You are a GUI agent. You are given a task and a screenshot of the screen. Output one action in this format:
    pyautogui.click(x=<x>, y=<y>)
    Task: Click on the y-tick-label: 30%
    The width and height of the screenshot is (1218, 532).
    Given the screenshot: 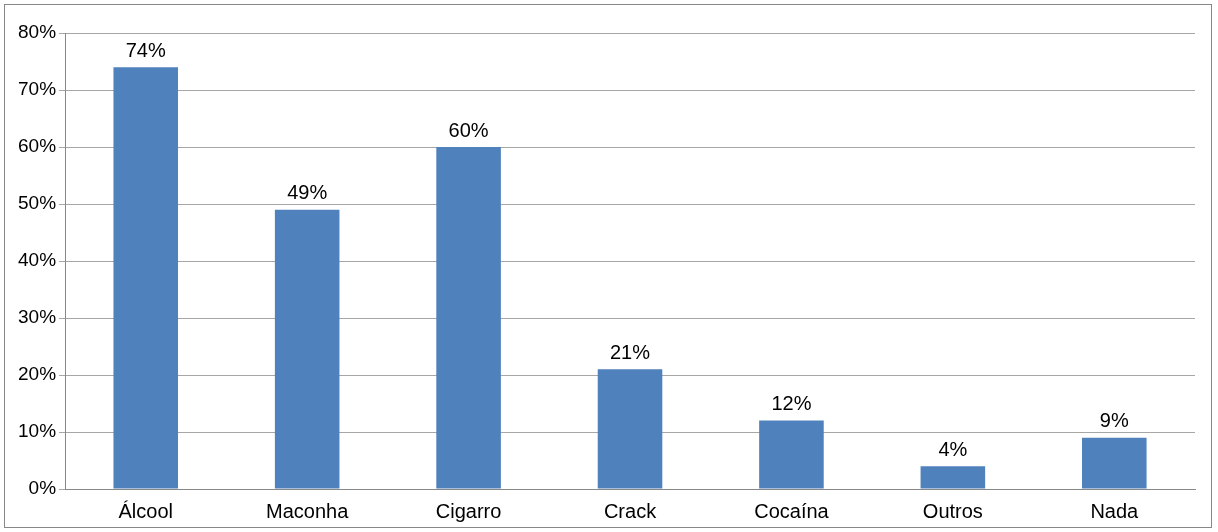 What is the action you would take?
    pyautogui.click(x=37, y=317)
    